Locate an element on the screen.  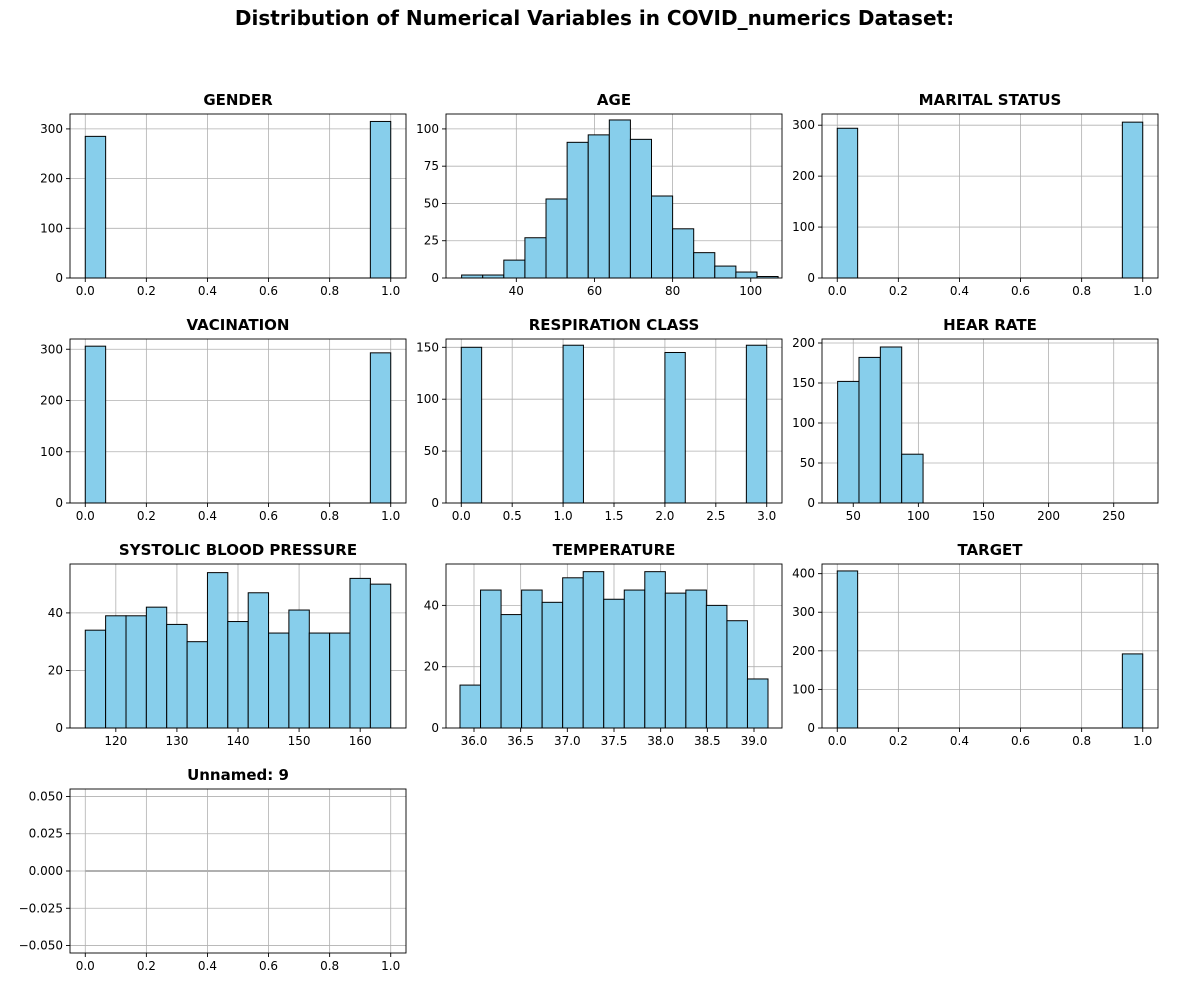
x-tick-label: 0.2 is located at coordinates (146, 966).